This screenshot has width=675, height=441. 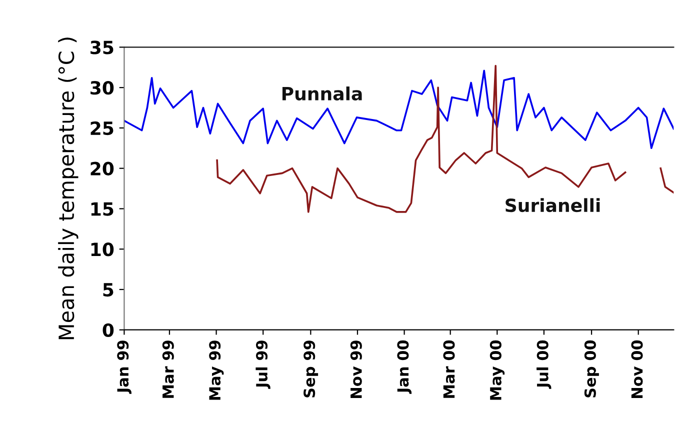 I want to click on line-series, so click(x=399, y=110).